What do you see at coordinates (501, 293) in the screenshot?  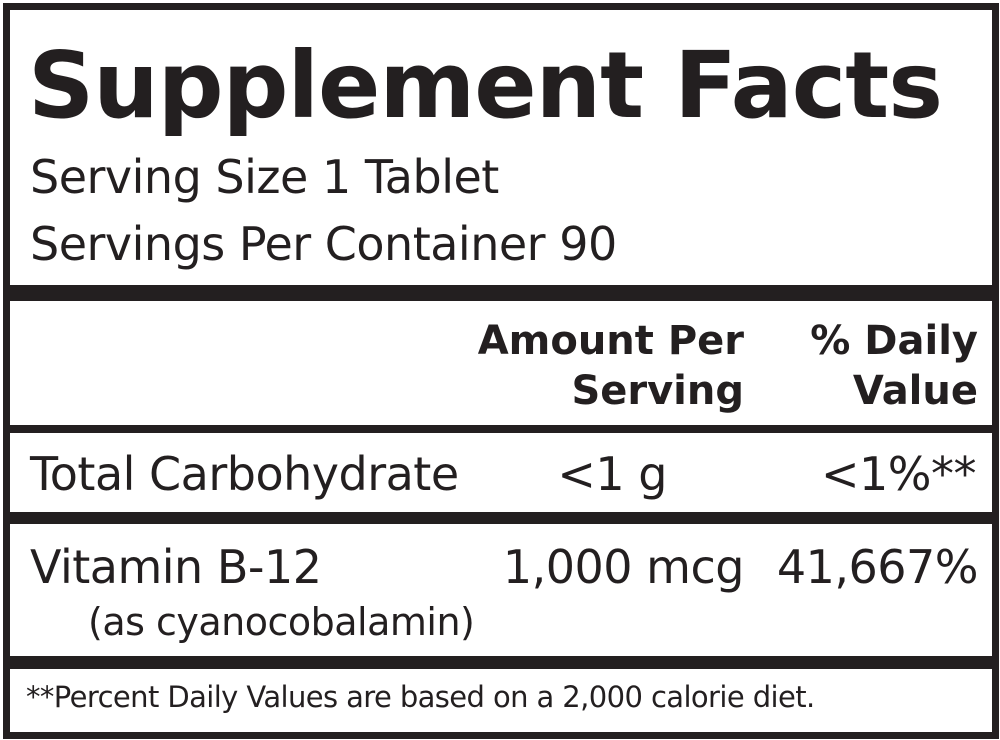 I see `divider-thick` at bounding box center [501, 293].